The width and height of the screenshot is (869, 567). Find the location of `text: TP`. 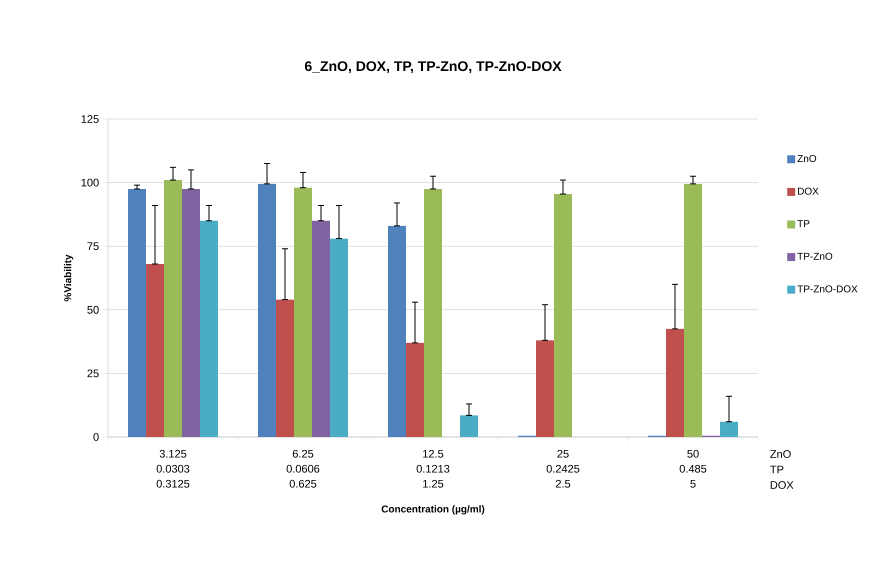

text: TP is located at coordinates (777, 470).